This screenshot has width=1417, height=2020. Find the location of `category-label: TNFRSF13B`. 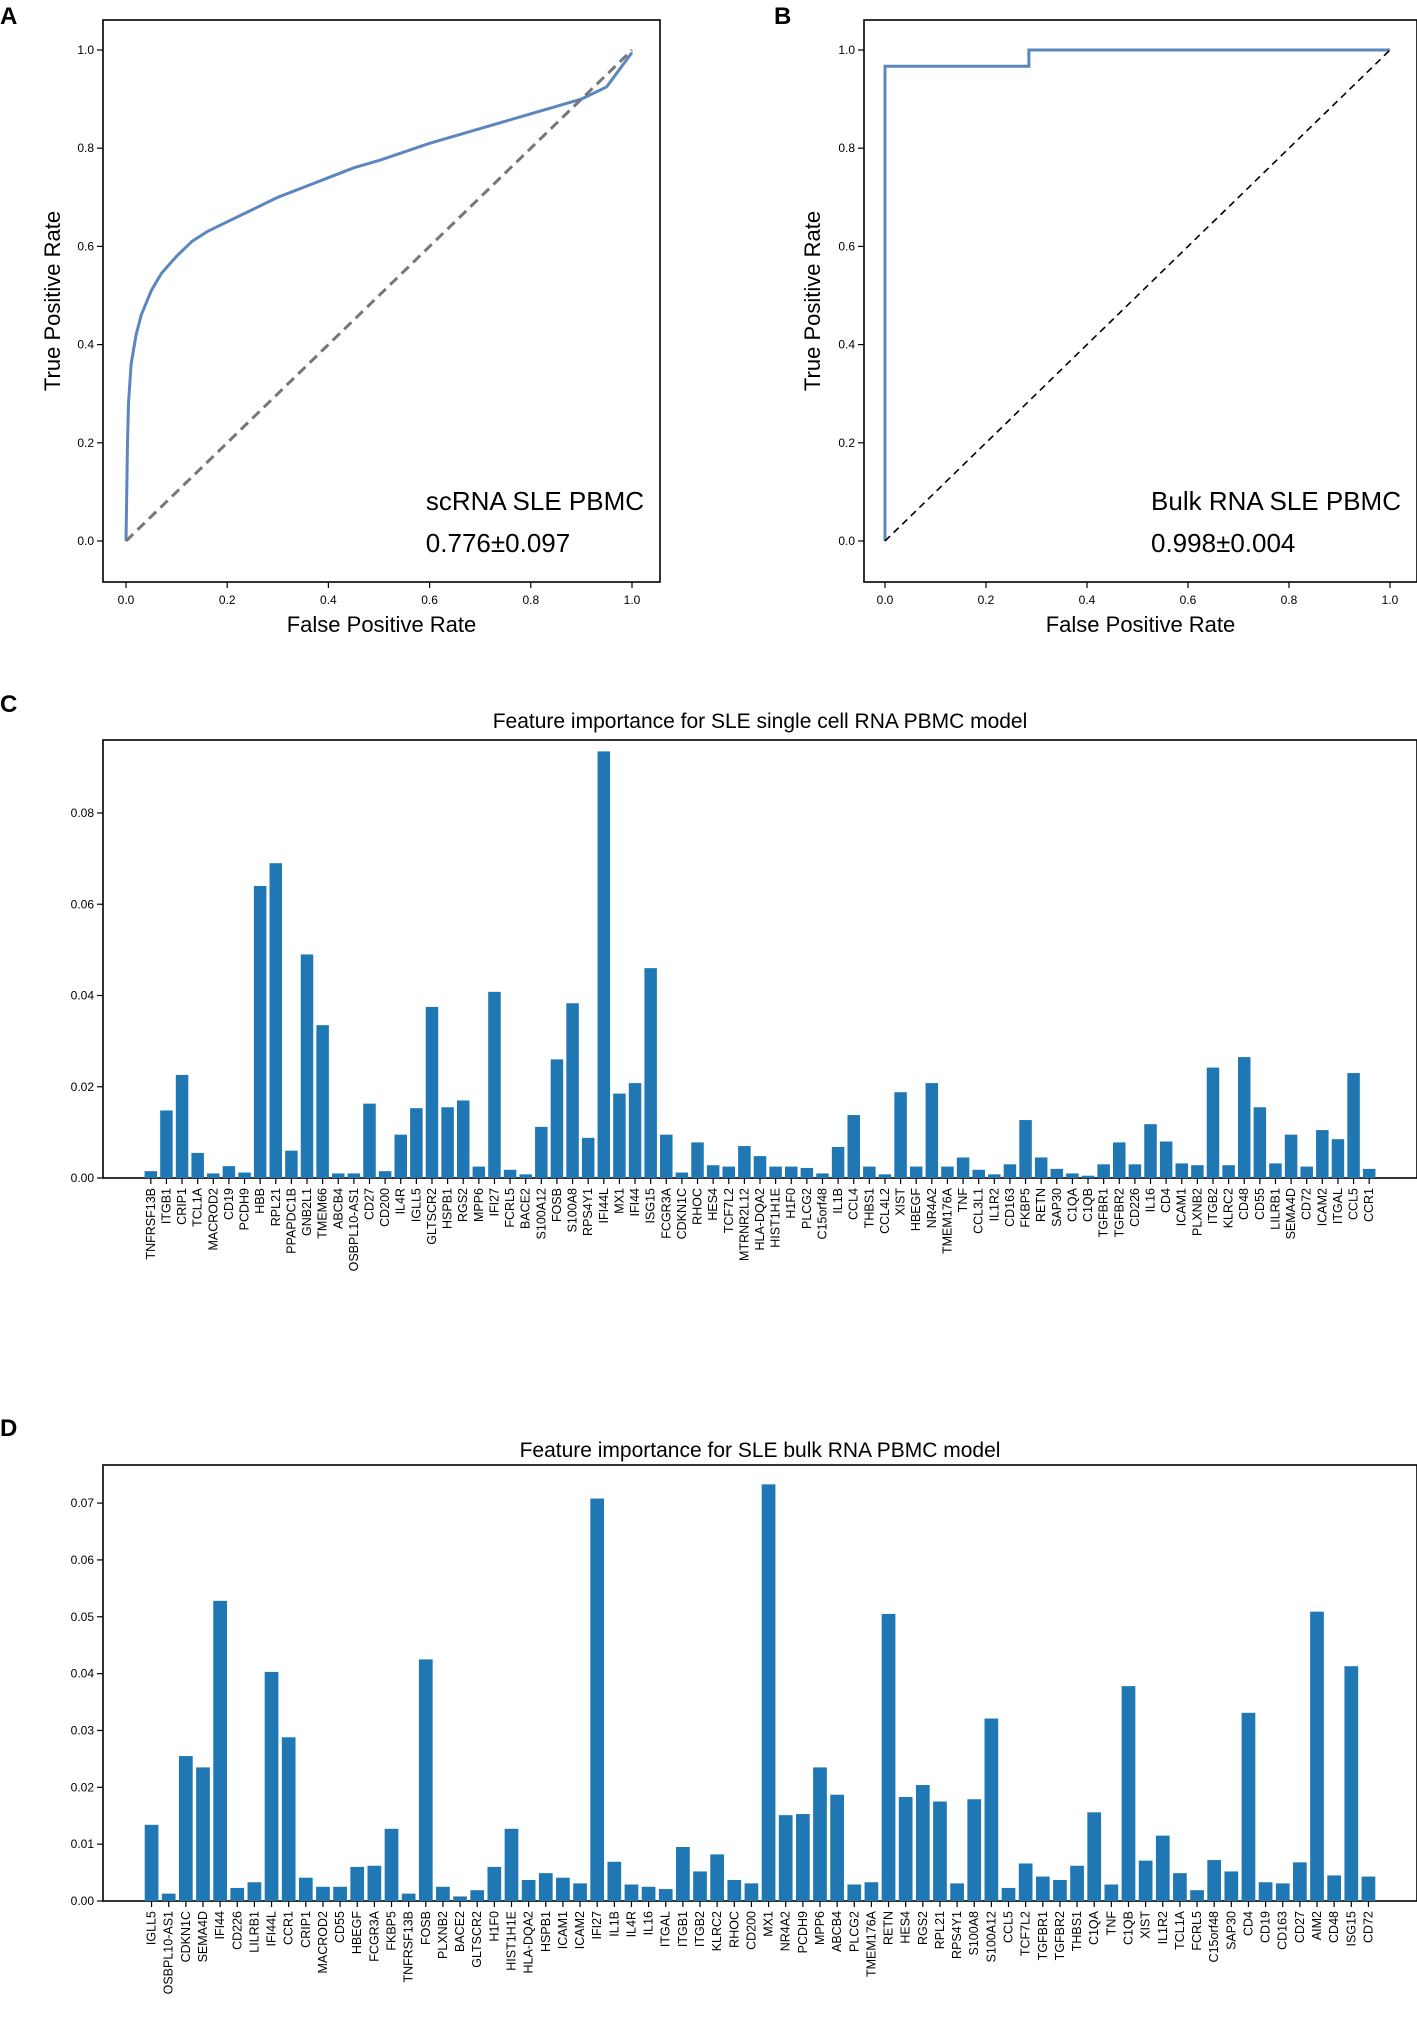

category-label: TNFRSF13B is located at coordinates (151, 1224).